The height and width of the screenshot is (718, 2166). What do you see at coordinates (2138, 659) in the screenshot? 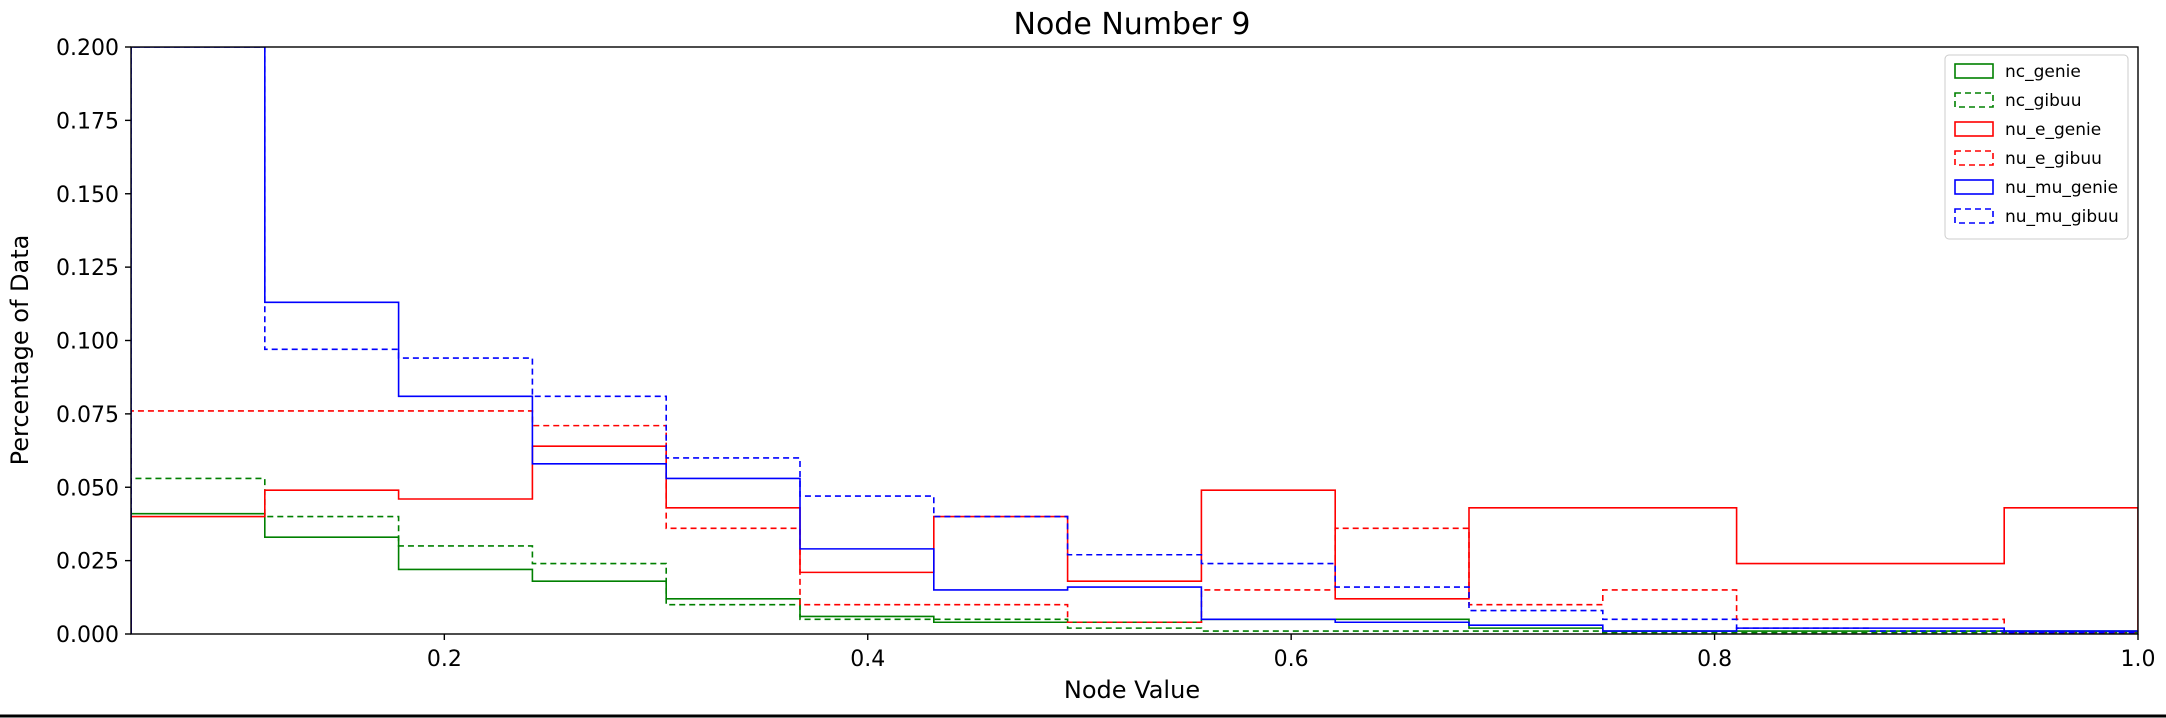
I see `x-tick-label: 1.0` at bounding box center [2138, 659].